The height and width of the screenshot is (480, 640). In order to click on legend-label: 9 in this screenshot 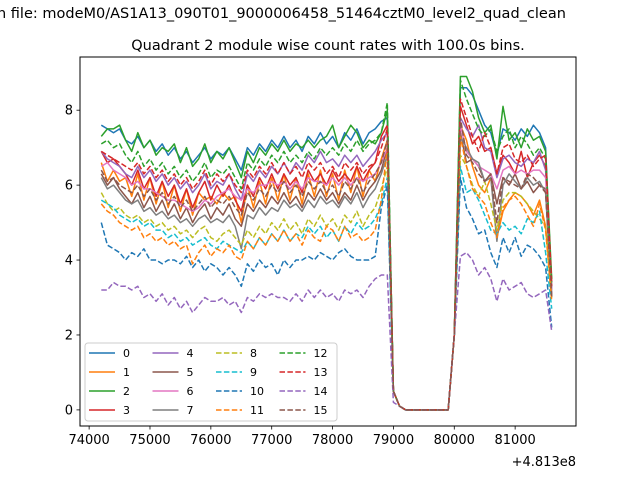, I will do `click(253, 372)`.